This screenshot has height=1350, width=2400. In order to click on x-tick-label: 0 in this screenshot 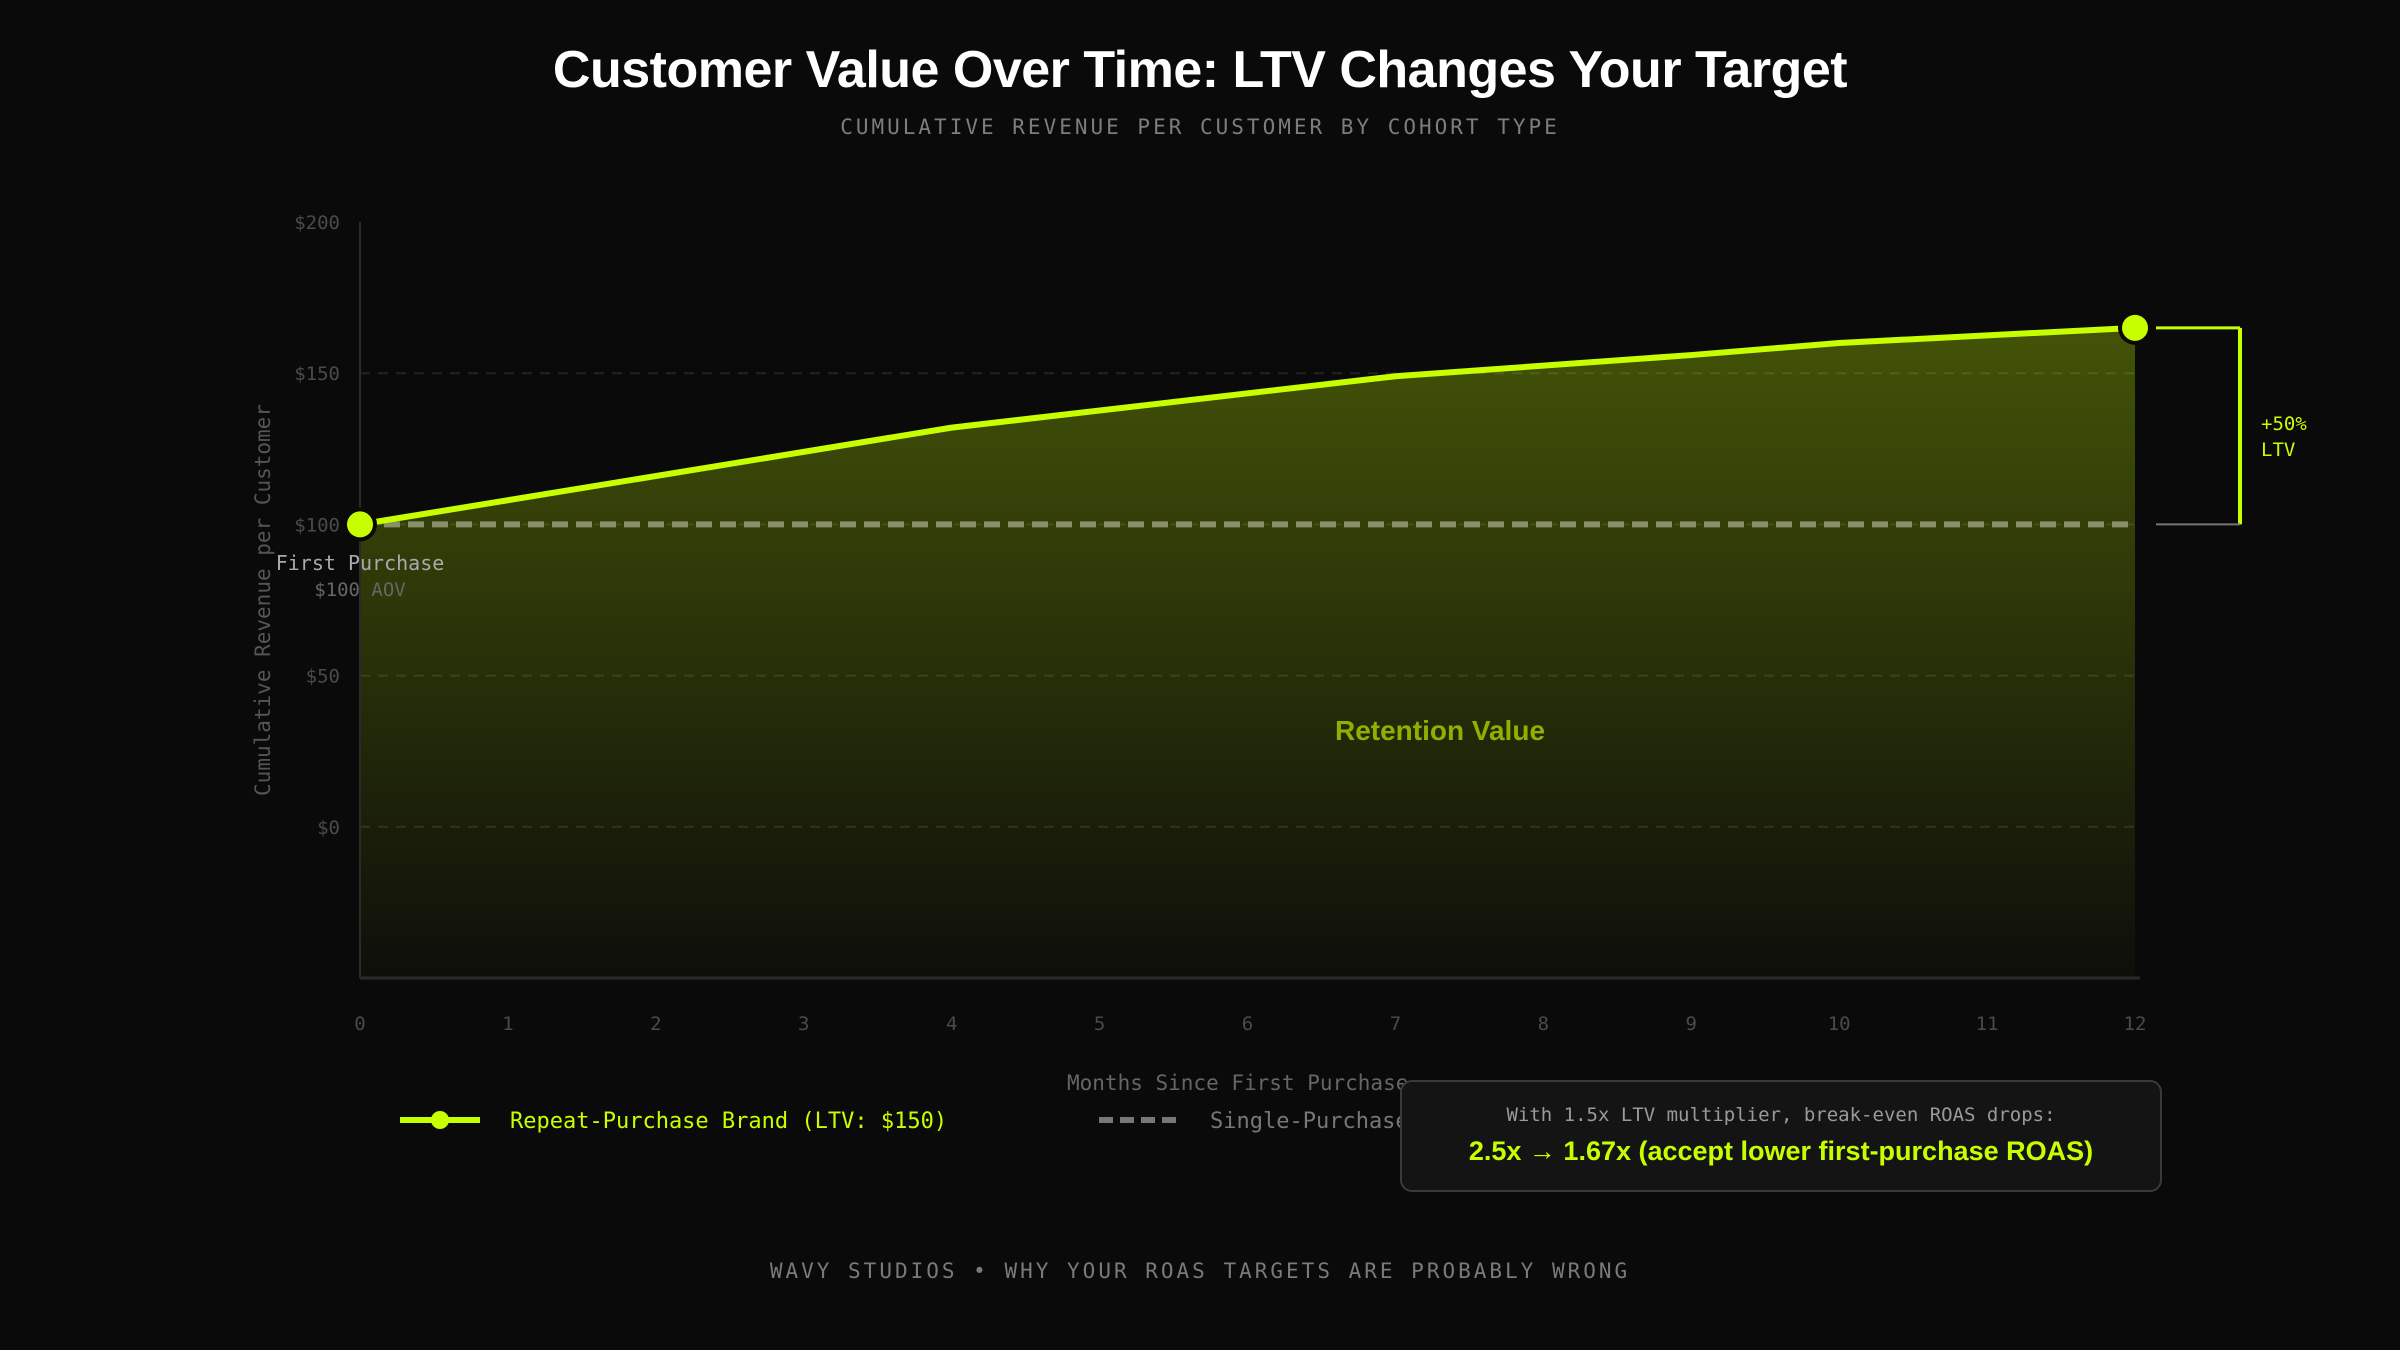, I will do `click(359, 1024)`.